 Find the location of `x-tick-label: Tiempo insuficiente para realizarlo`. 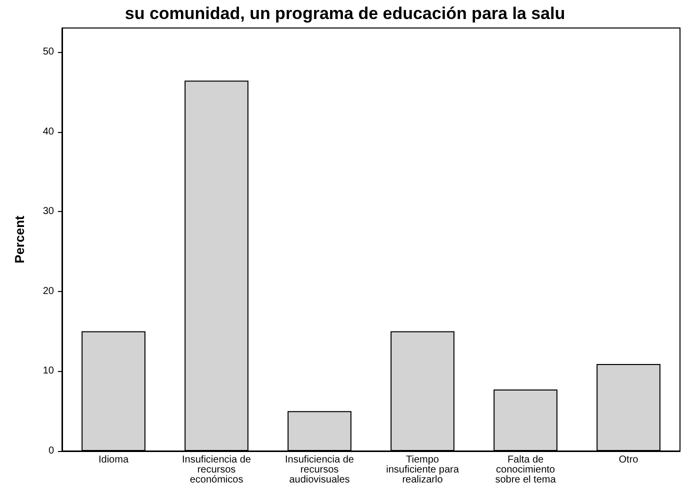

x-tick-label: Tiempo insuficiente para realizarlo is located at coordinates (423, 470).